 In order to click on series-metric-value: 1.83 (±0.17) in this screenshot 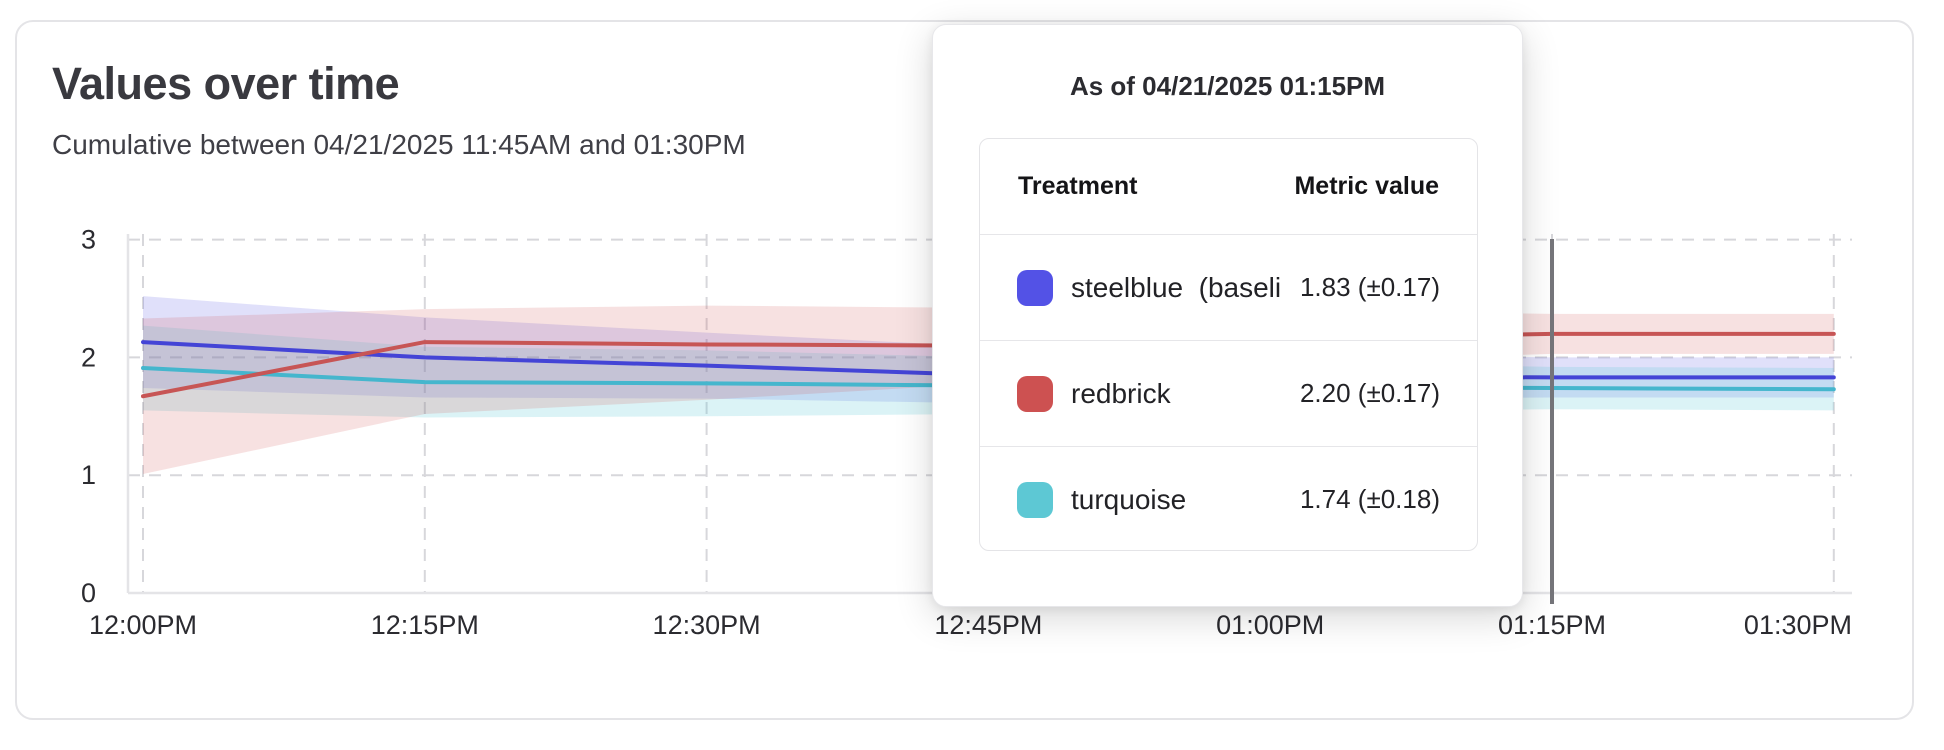, I will do `click(1369, 287)`.